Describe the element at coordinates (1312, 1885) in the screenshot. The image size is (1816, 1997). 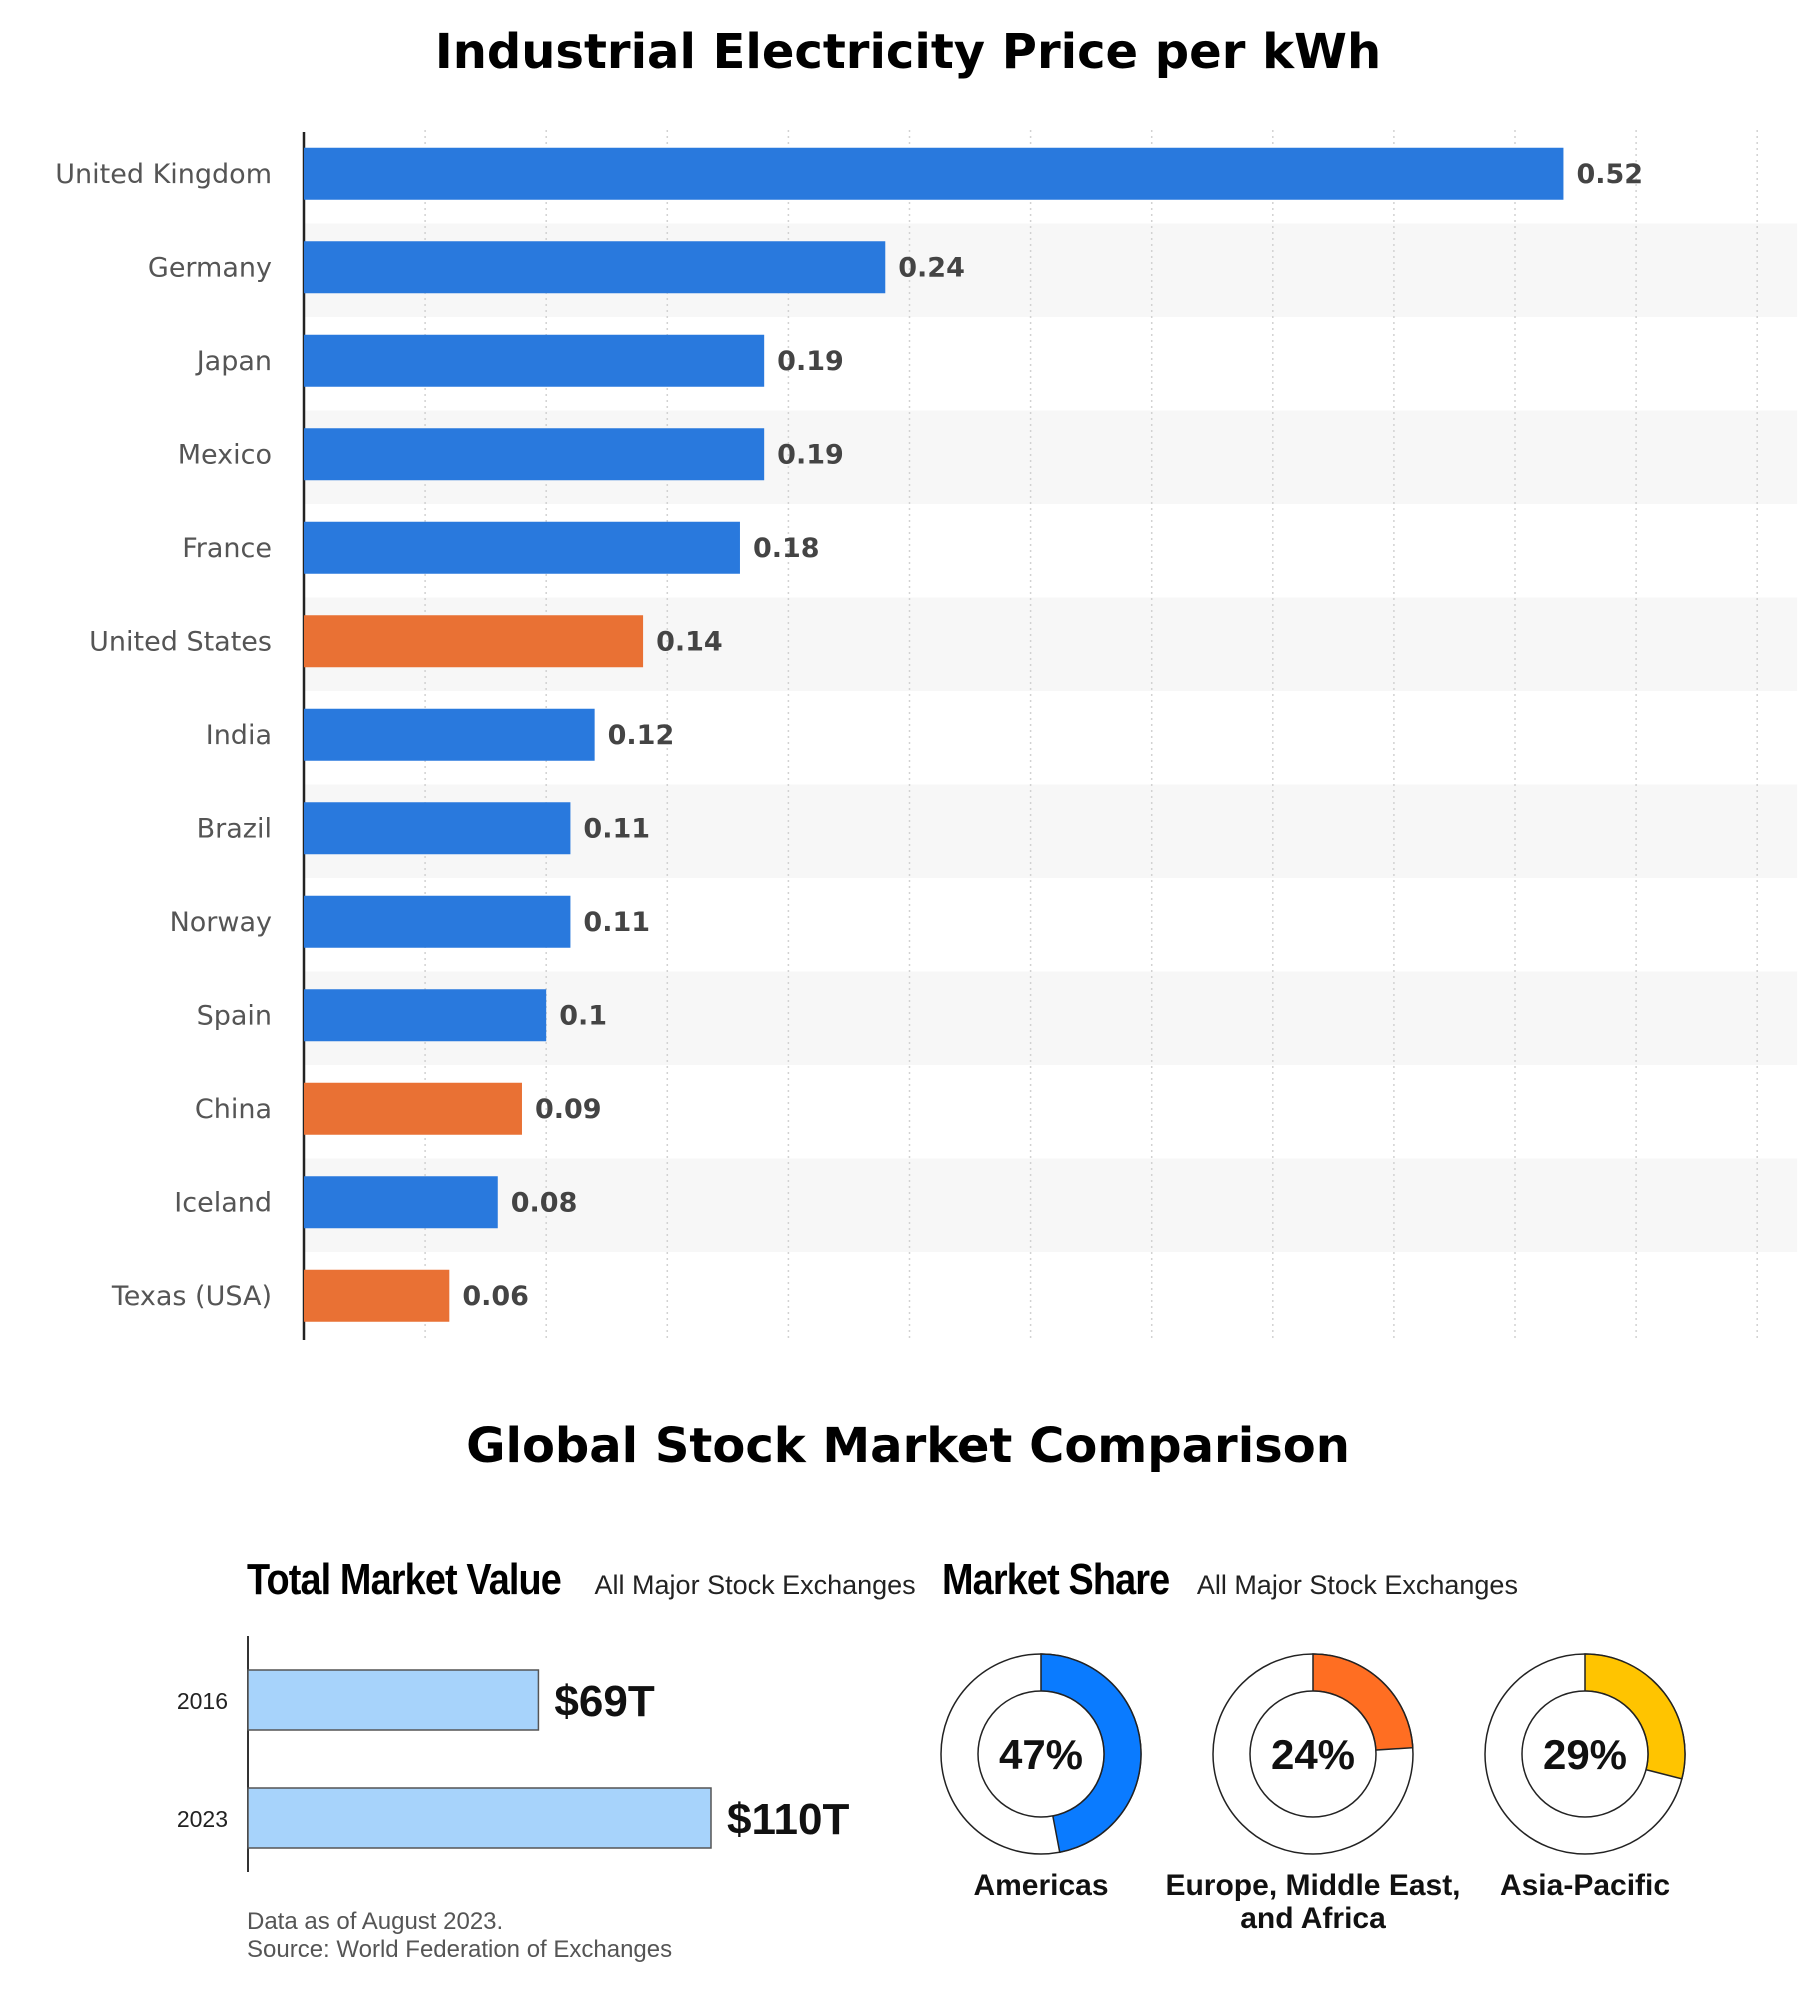
I see `region-label: Europe, Middle East,` at that location.